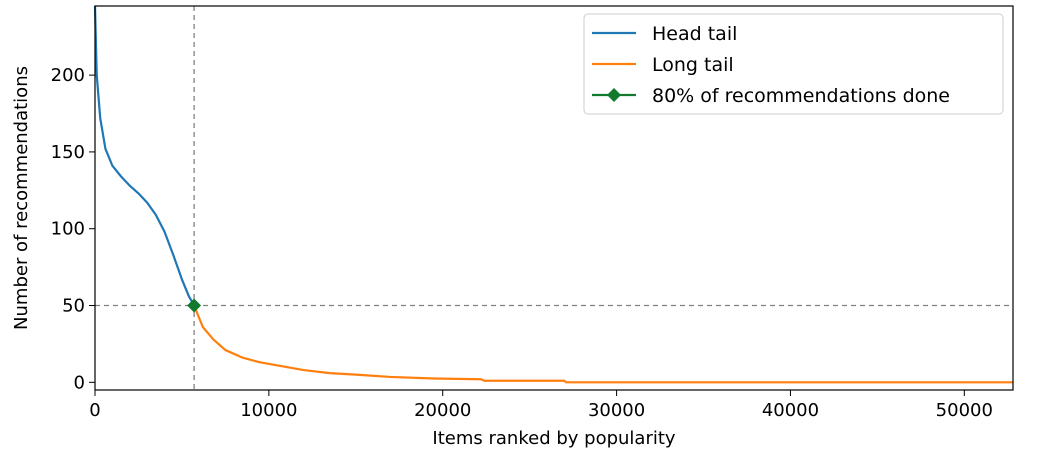 The image size is (1048, 457). Describe the element at coordinates (21, 198) in the screenshot. I see `y-axis-label: Number of recommendations` at that location.